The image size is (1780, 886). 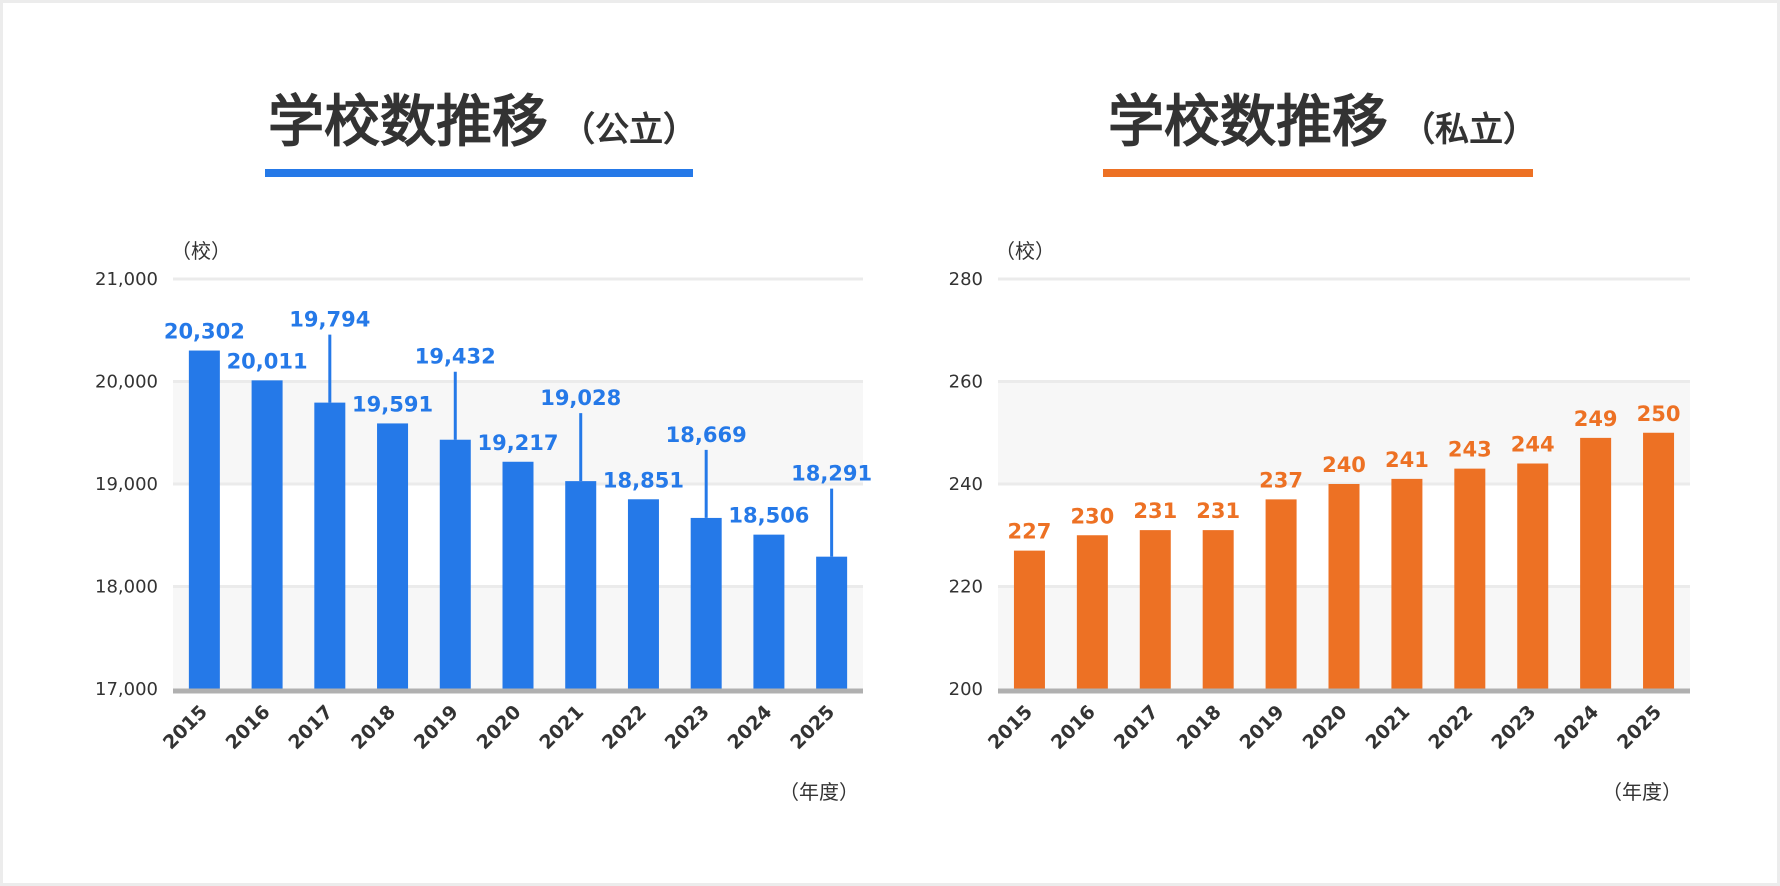 What do you see at coordinates (1659, 560) in the screenshot?
I see `private-bar-2025` at bounding box center [1659, 560].